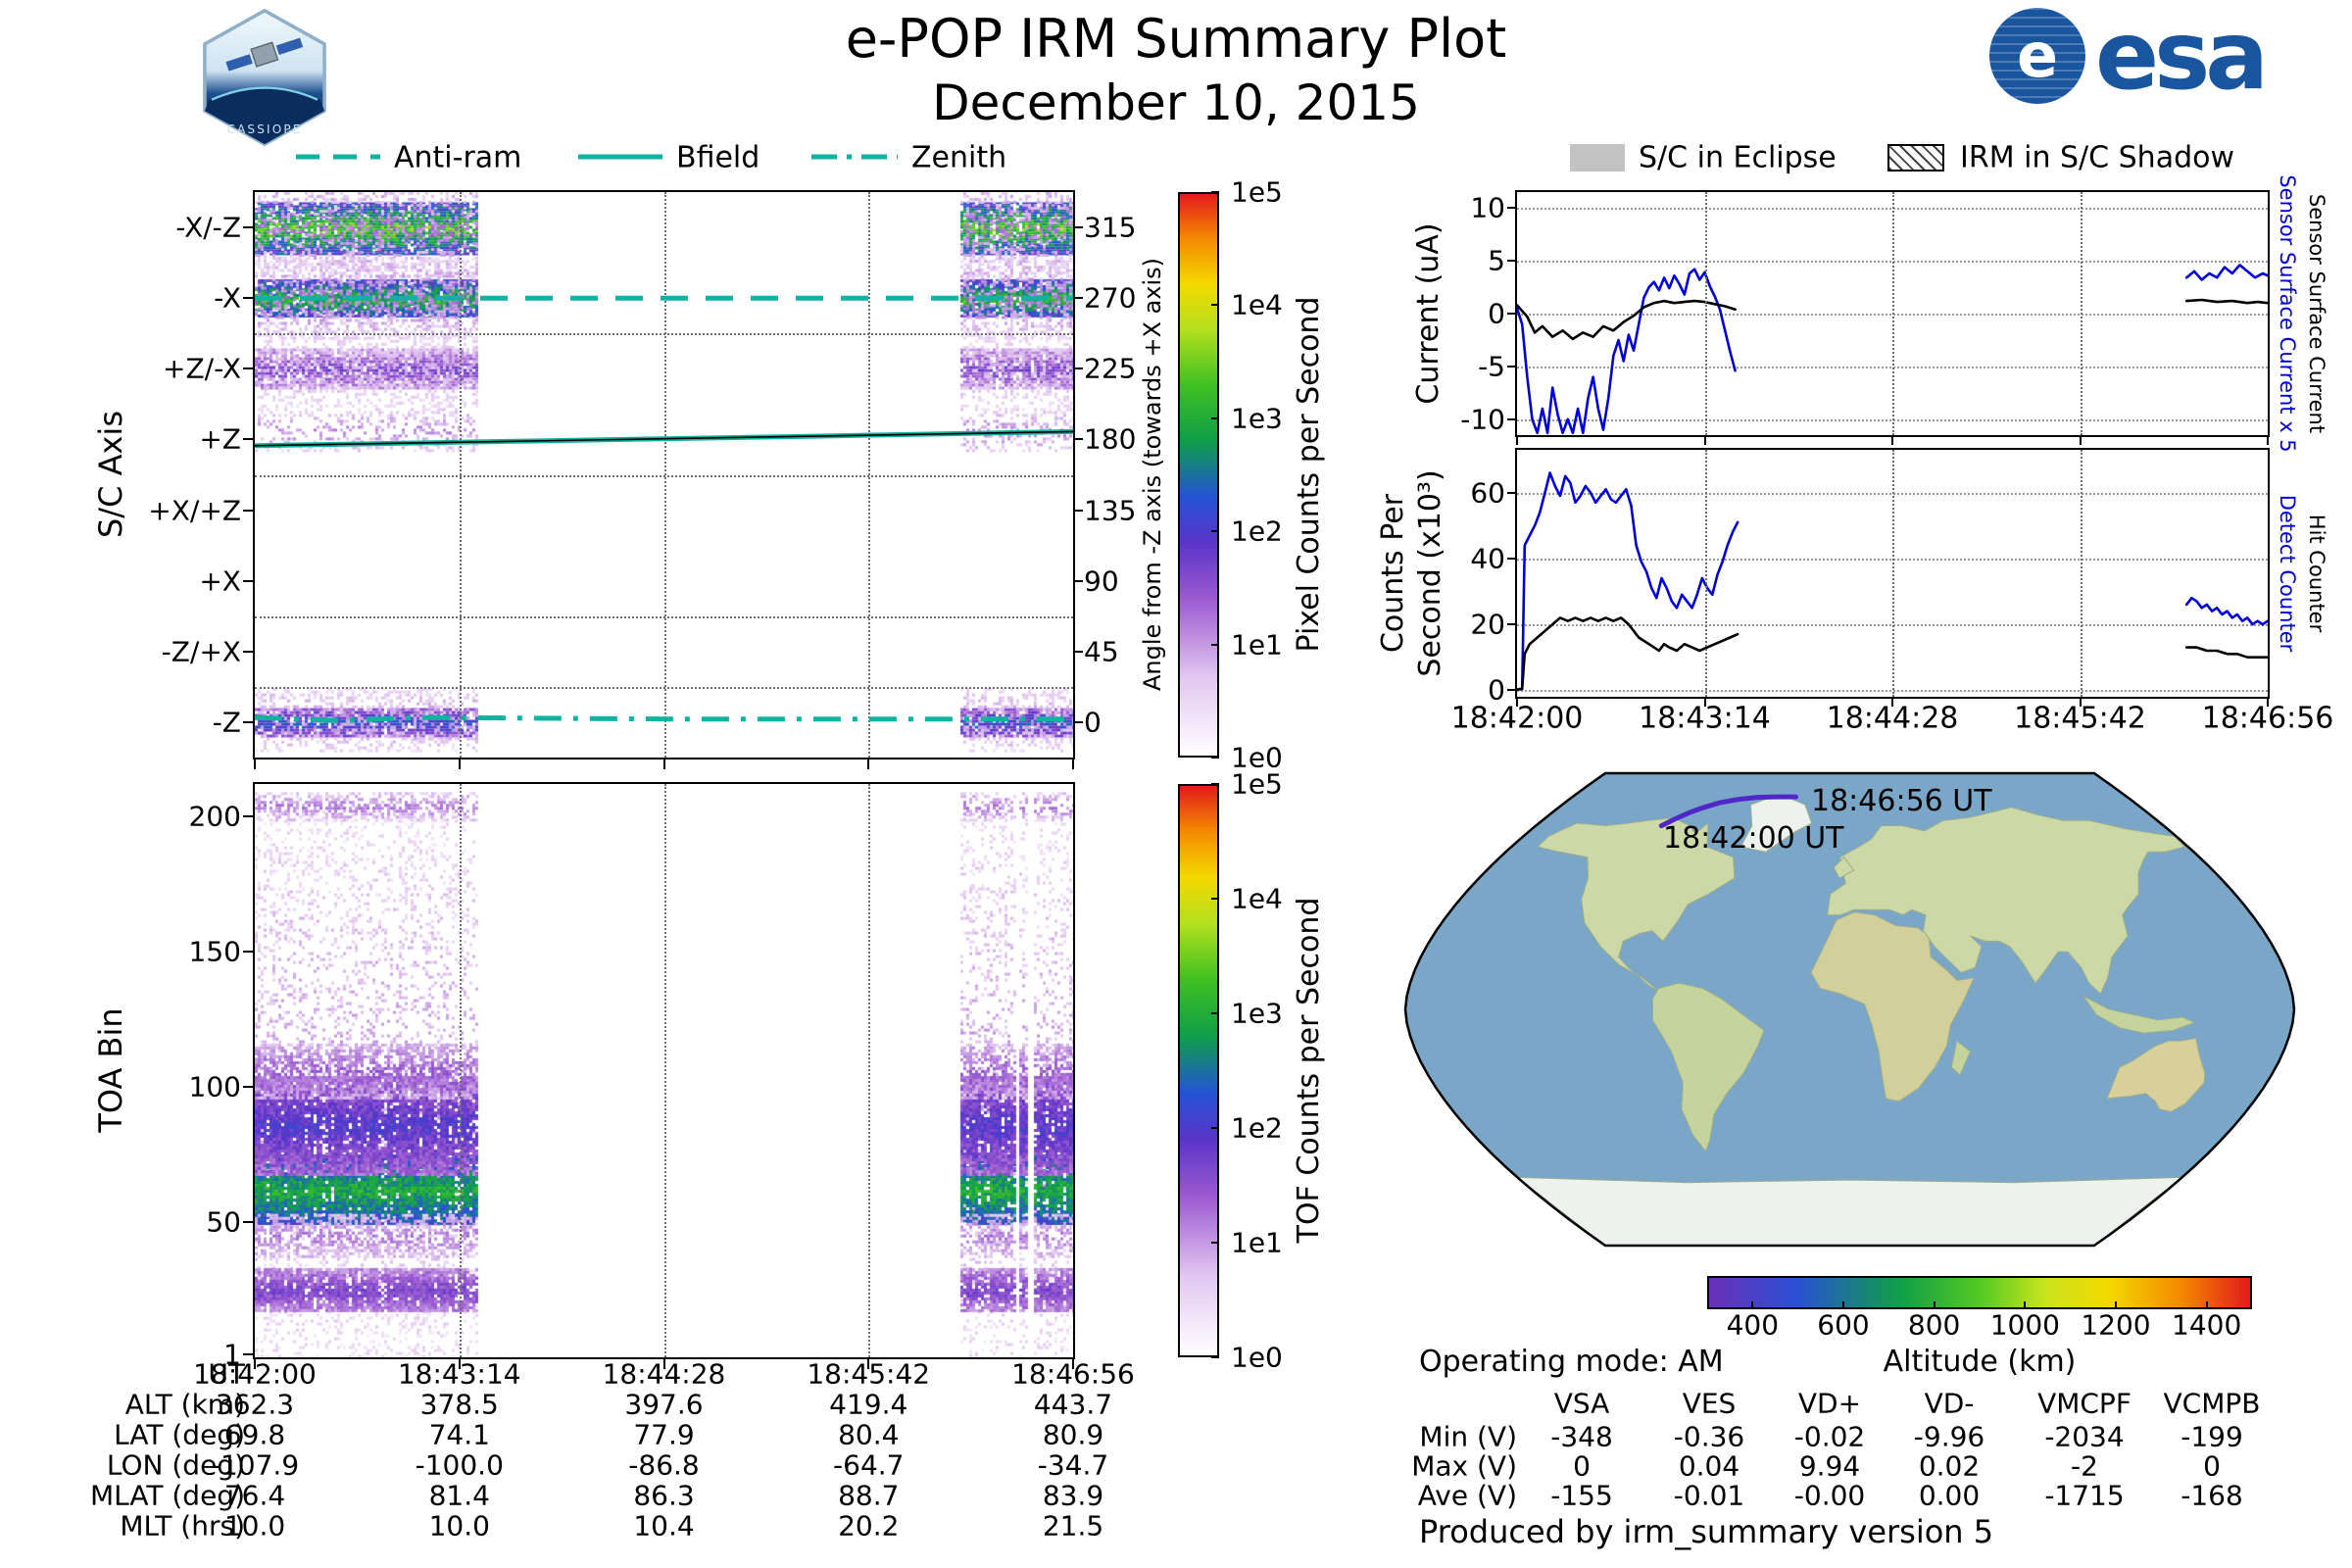  Describe the element at coordinates (1829, 1403) in the screenshot. I see `voltage-col-header: VD+` at that location.